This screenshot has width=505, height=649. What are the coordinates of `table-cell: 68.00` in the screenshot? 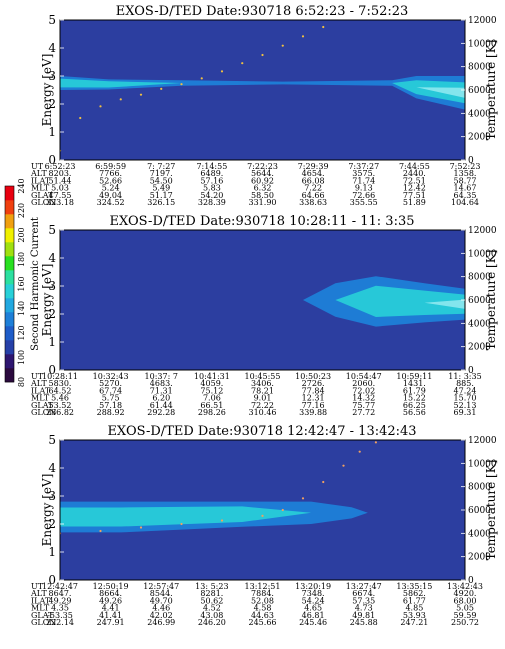 It's located at (465, 600).